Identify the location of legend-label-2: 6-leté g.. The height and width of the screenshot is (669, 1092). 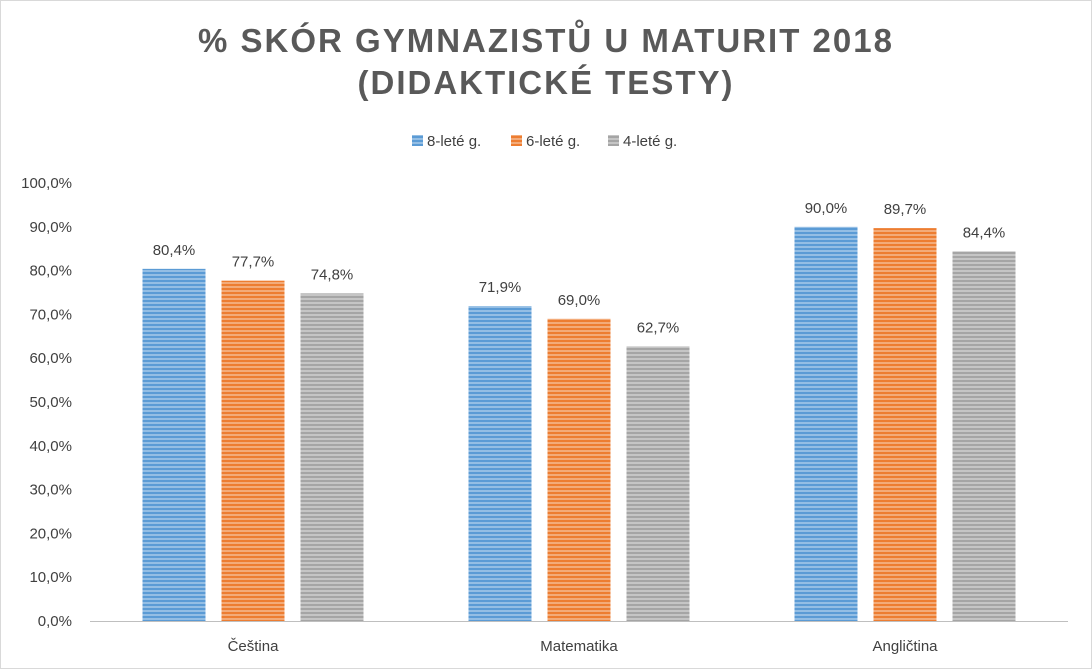
(553, 141).